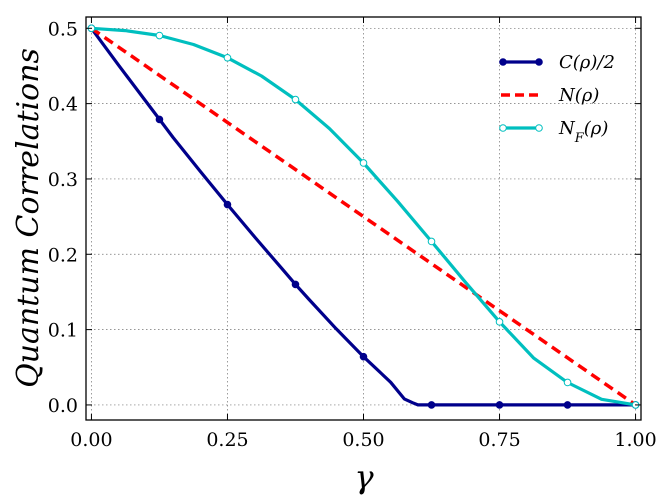  I want to click on legend-label: NF(ρ), so click(583, 132).